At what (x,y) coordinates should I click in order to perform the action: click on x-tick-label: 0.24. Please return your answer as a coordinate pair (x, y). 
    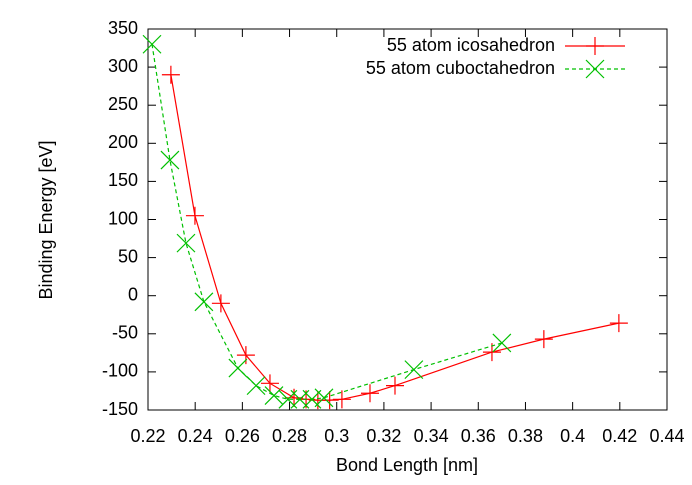
    Looking at the image, I should click on (195, 436).